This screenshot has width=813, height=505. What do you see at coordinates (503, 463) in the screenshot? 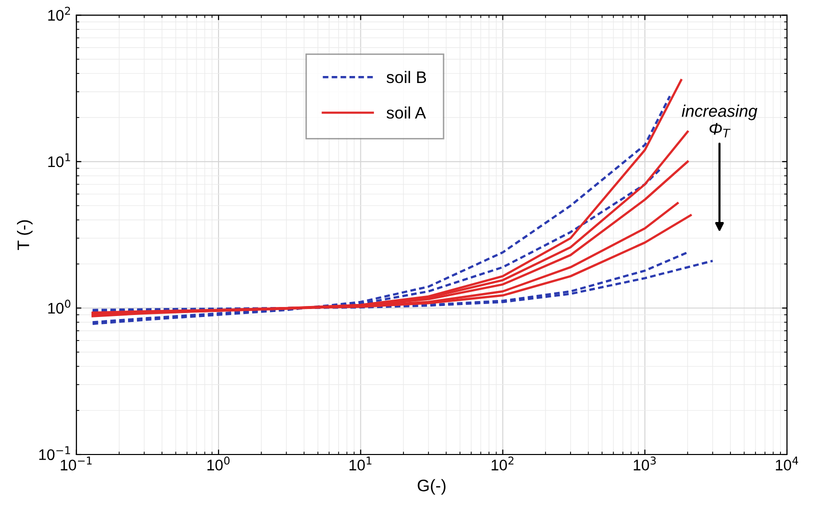
I see `x-tick-label: 10$^{2}$` at bounding box center [503, 463].